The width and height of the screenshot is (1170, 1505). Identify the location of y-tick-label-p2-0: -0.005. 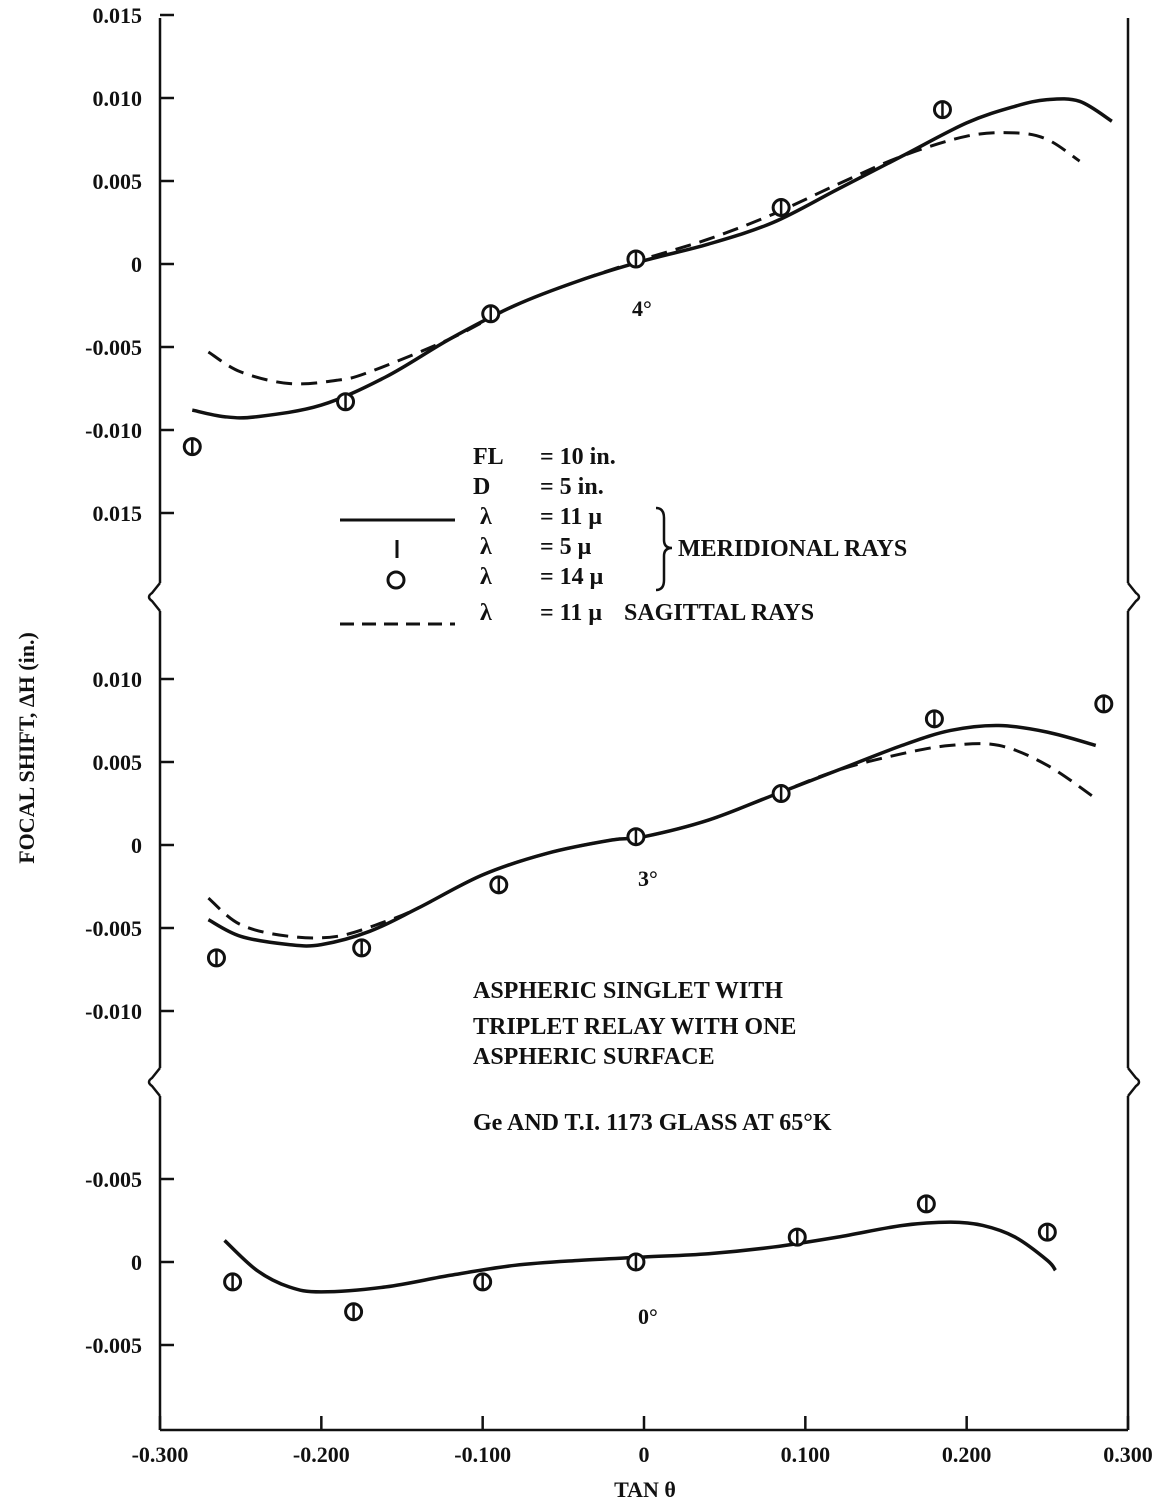
(113, 1179).